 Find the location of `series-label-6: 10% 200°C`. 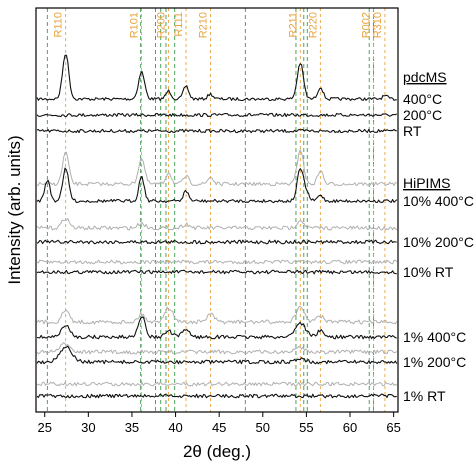

series-label-6: 10% 200°C is located at coordinates (438, 242).